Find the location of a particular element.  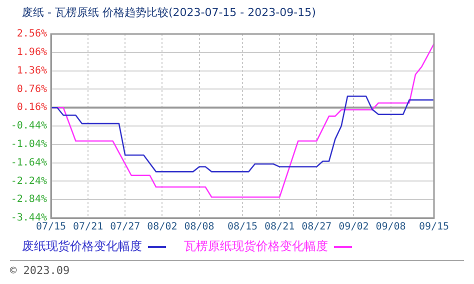

x-tick-label: 09/15 is located at coordinates (434, 227).